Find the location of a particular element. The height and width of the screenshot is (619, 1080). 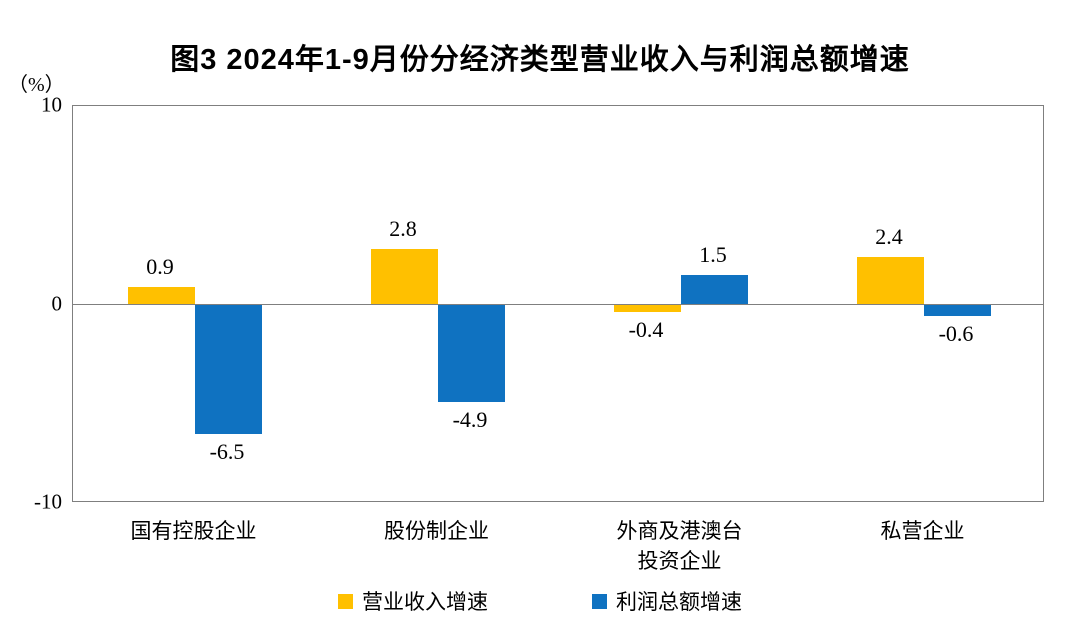

legend-label: 利润总额增速 is located at coordinates (679, 602).